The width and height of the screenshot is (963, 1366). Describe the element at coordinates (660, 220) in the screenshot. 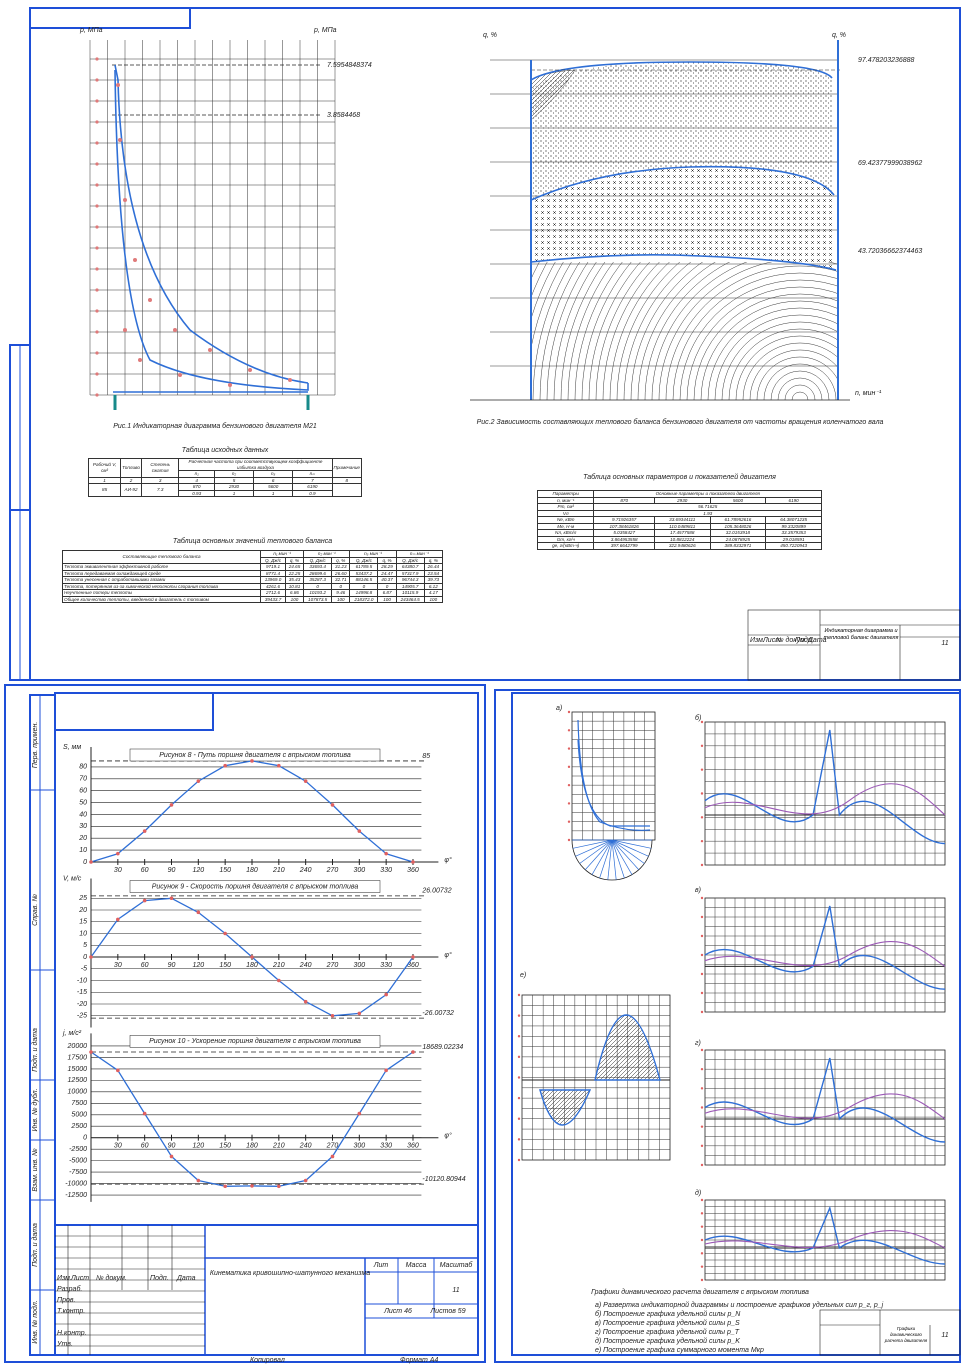

I see `heat-balance-chart` at that location.